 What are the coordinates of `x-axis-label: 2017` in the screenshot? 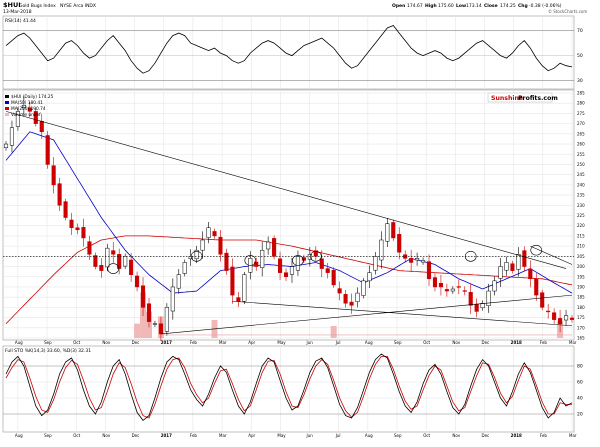 It's located at (166, 342).